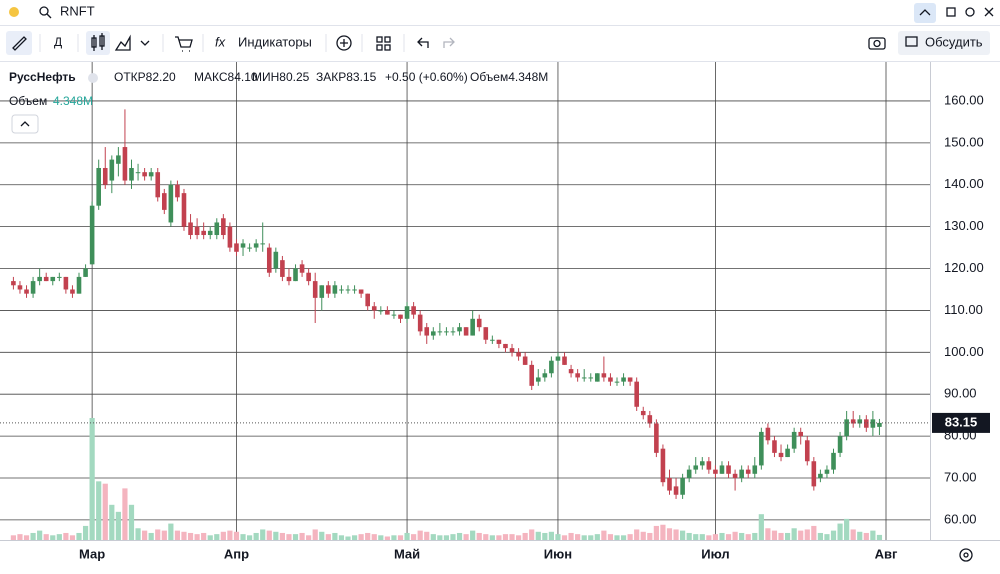  Describe the element at coordinates (423, 42) in the screenshot. I see `undo-icon` at that location.